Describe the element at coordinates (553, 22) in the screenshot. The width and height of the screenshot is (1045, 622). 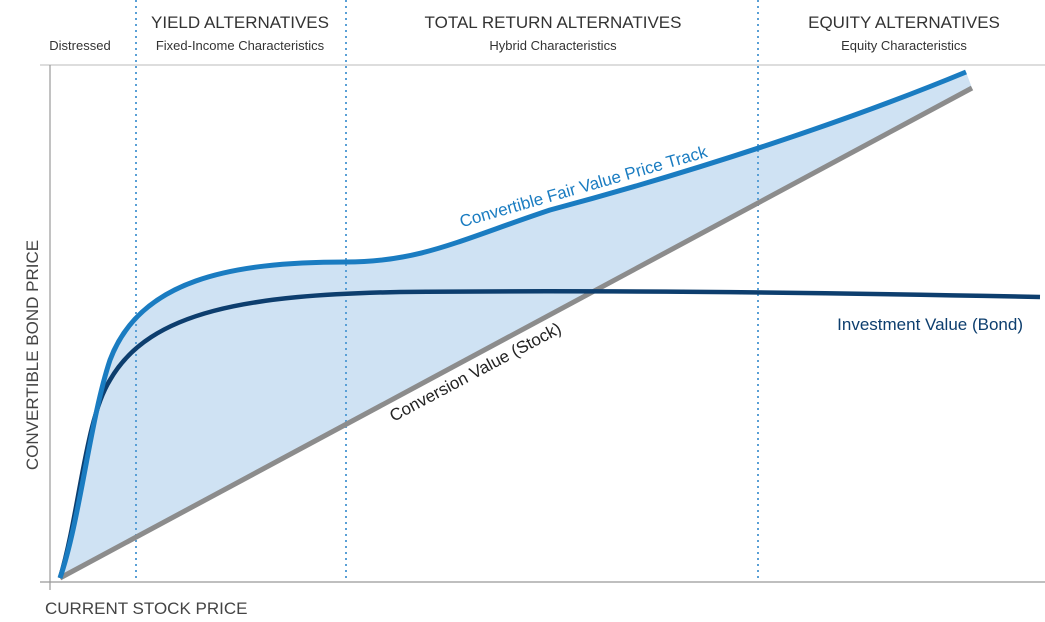
I see `zone-title: TOTAL RETURN ALTERNATIVES` at that location.